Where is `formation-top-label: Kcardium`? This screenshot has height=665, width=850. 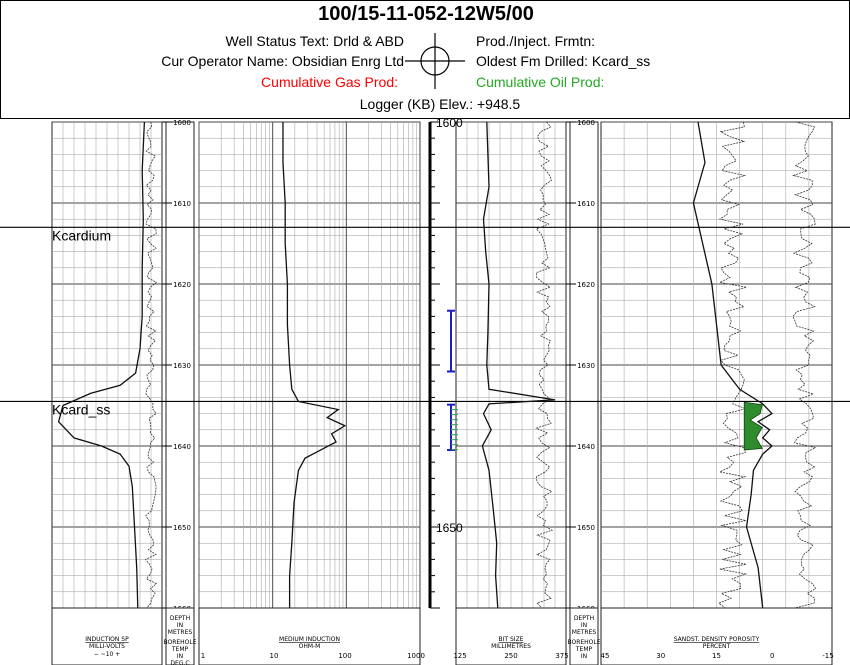
formation-top-label: Kcardium is located at coordinates (81, 235).